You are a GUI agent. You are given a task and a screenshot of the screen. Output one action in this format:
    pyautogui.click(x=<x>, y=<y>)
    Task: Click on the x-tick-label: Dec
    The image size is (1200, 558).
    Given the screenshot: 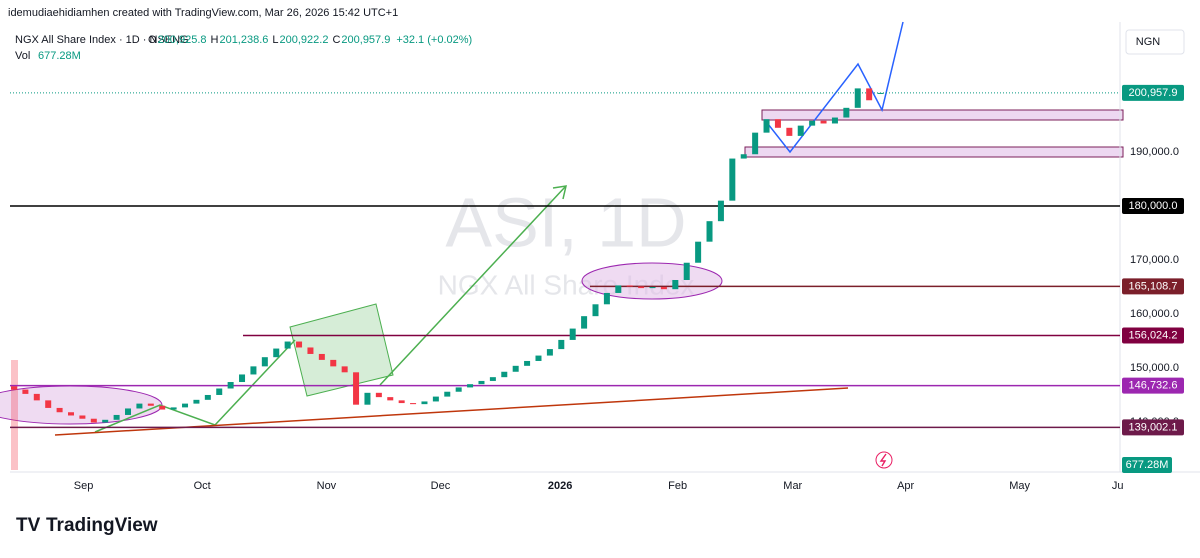 What is the action you would take?
    pyautogui.click(x=441, y=486)
    